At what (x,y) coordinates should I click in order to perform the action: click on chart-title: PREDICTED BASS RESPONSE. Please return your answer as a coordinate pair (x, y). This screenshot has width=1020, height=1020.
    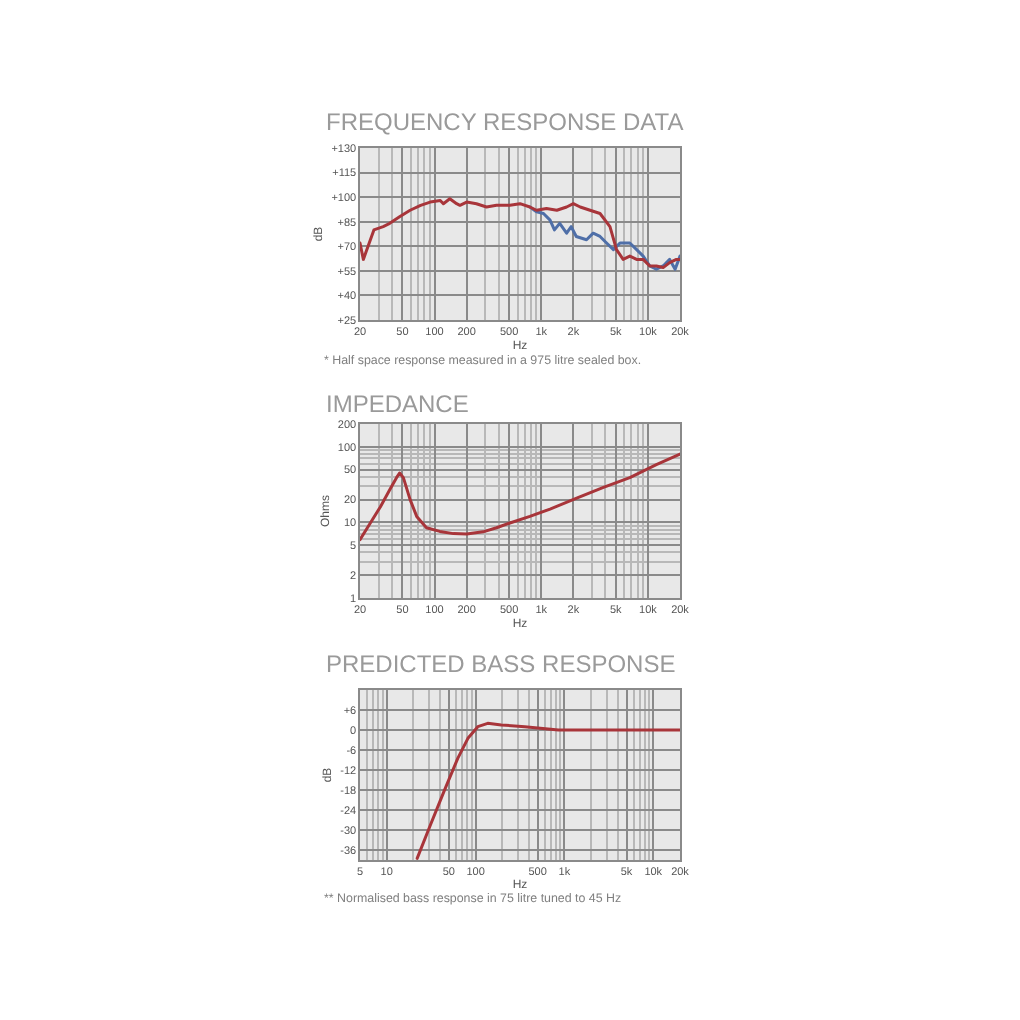
    Looking at the image, I should click on (501, 664).